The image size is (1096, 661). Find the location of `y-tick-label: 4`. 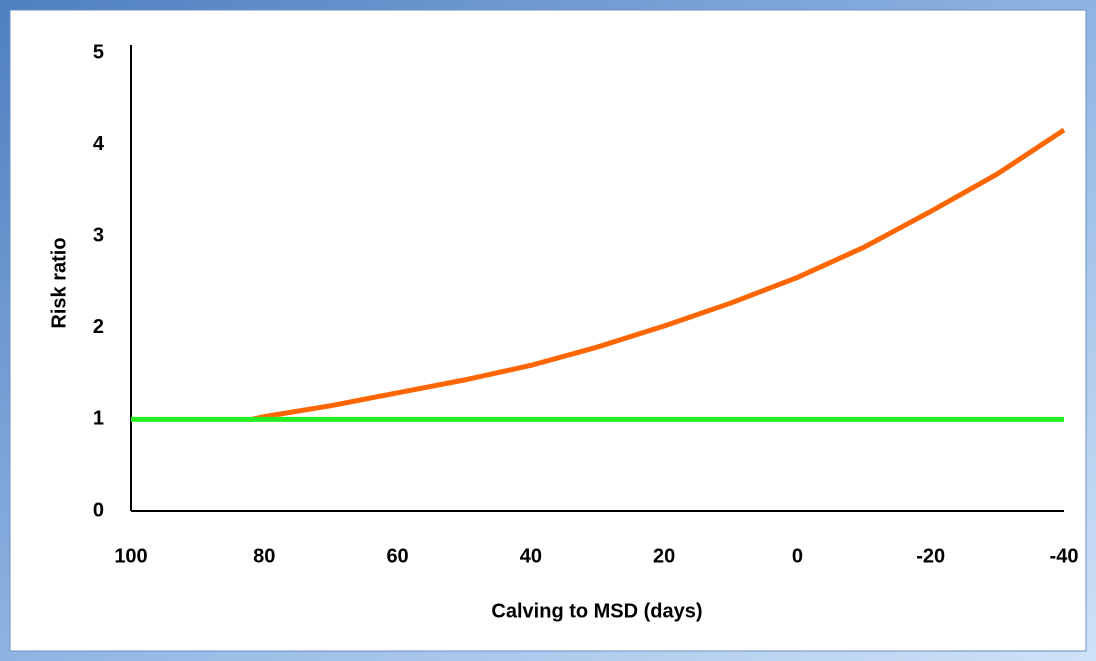

y-tick-label: 4 is located at coordinates (99, 144).